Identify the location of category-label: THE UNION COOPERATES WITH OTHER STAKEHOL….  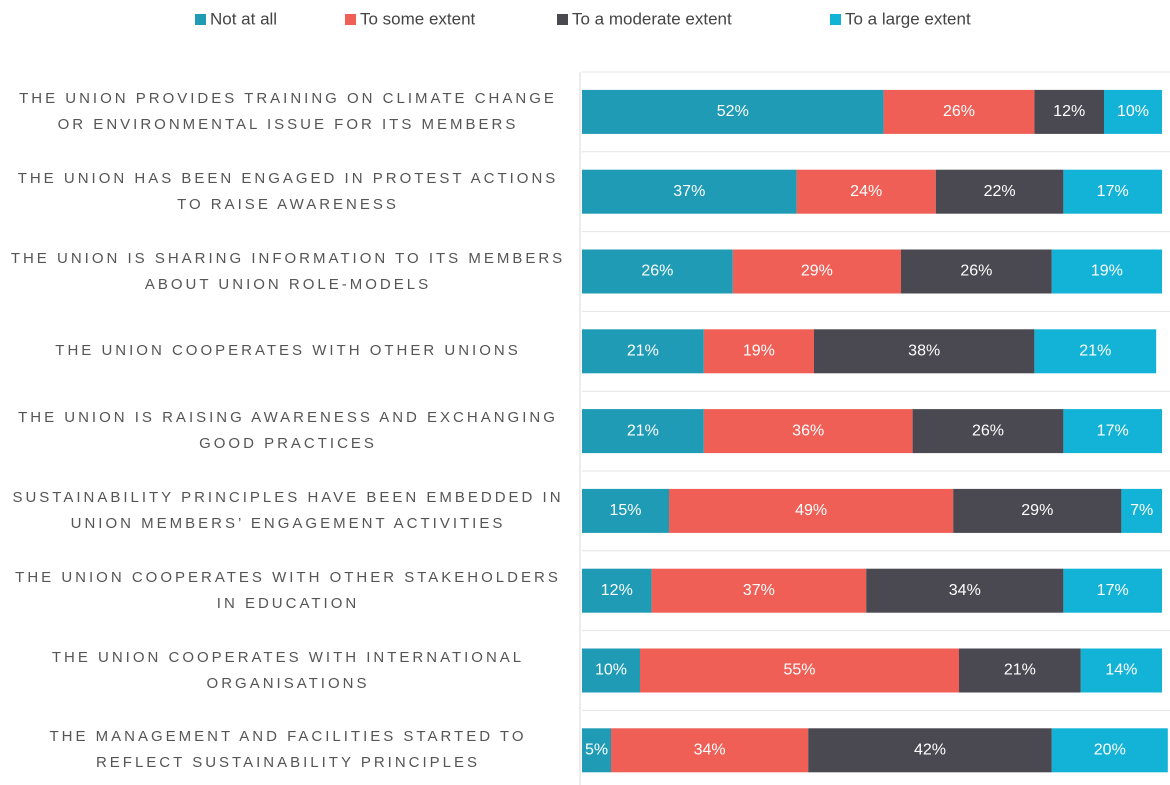
(288, 590).